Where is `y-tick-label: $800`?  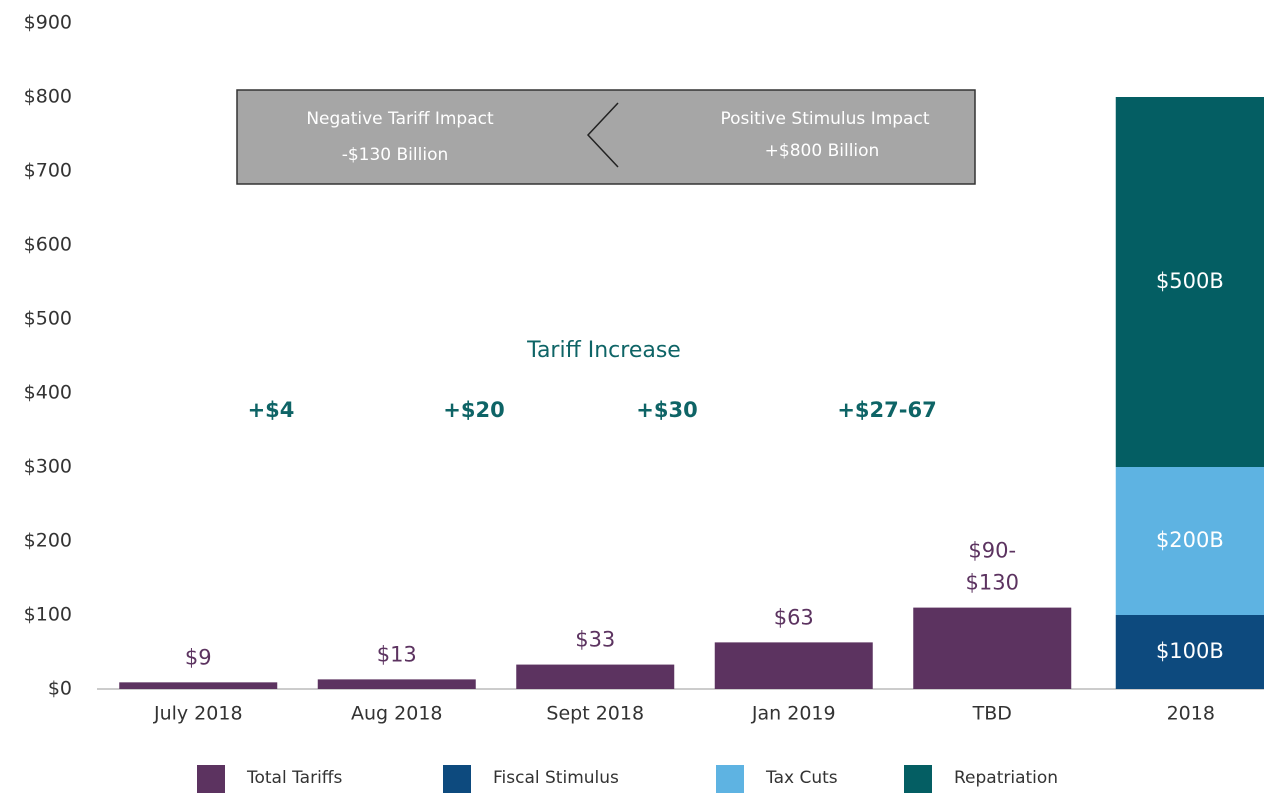
y-tick-label: $800 is located at coordinates (48, 97).